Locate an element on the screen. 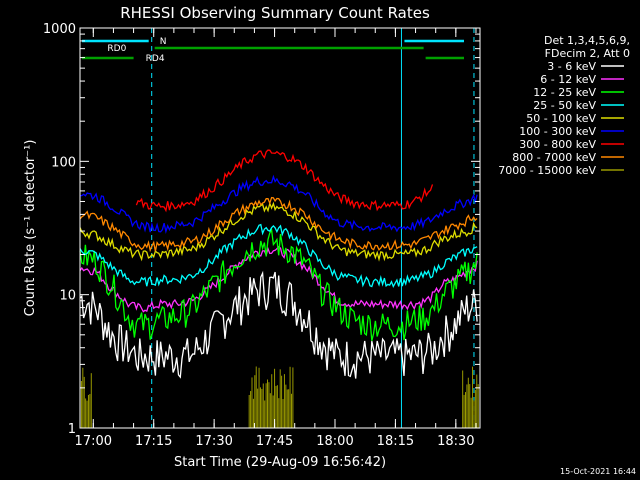 The image size is (640, 480). x-tick-label: 17:30 is located at coordinates (213, 441).